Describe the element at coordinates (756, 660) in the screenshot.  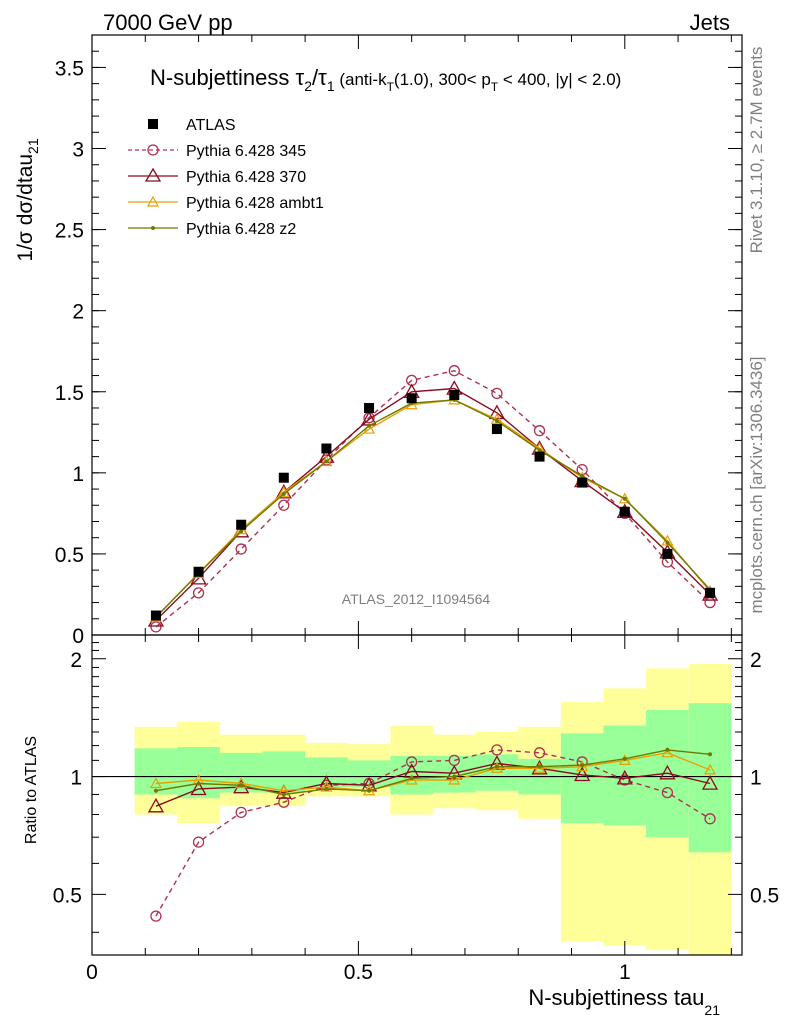
I see `ratio-y-tick-label-right: 2` at that location.